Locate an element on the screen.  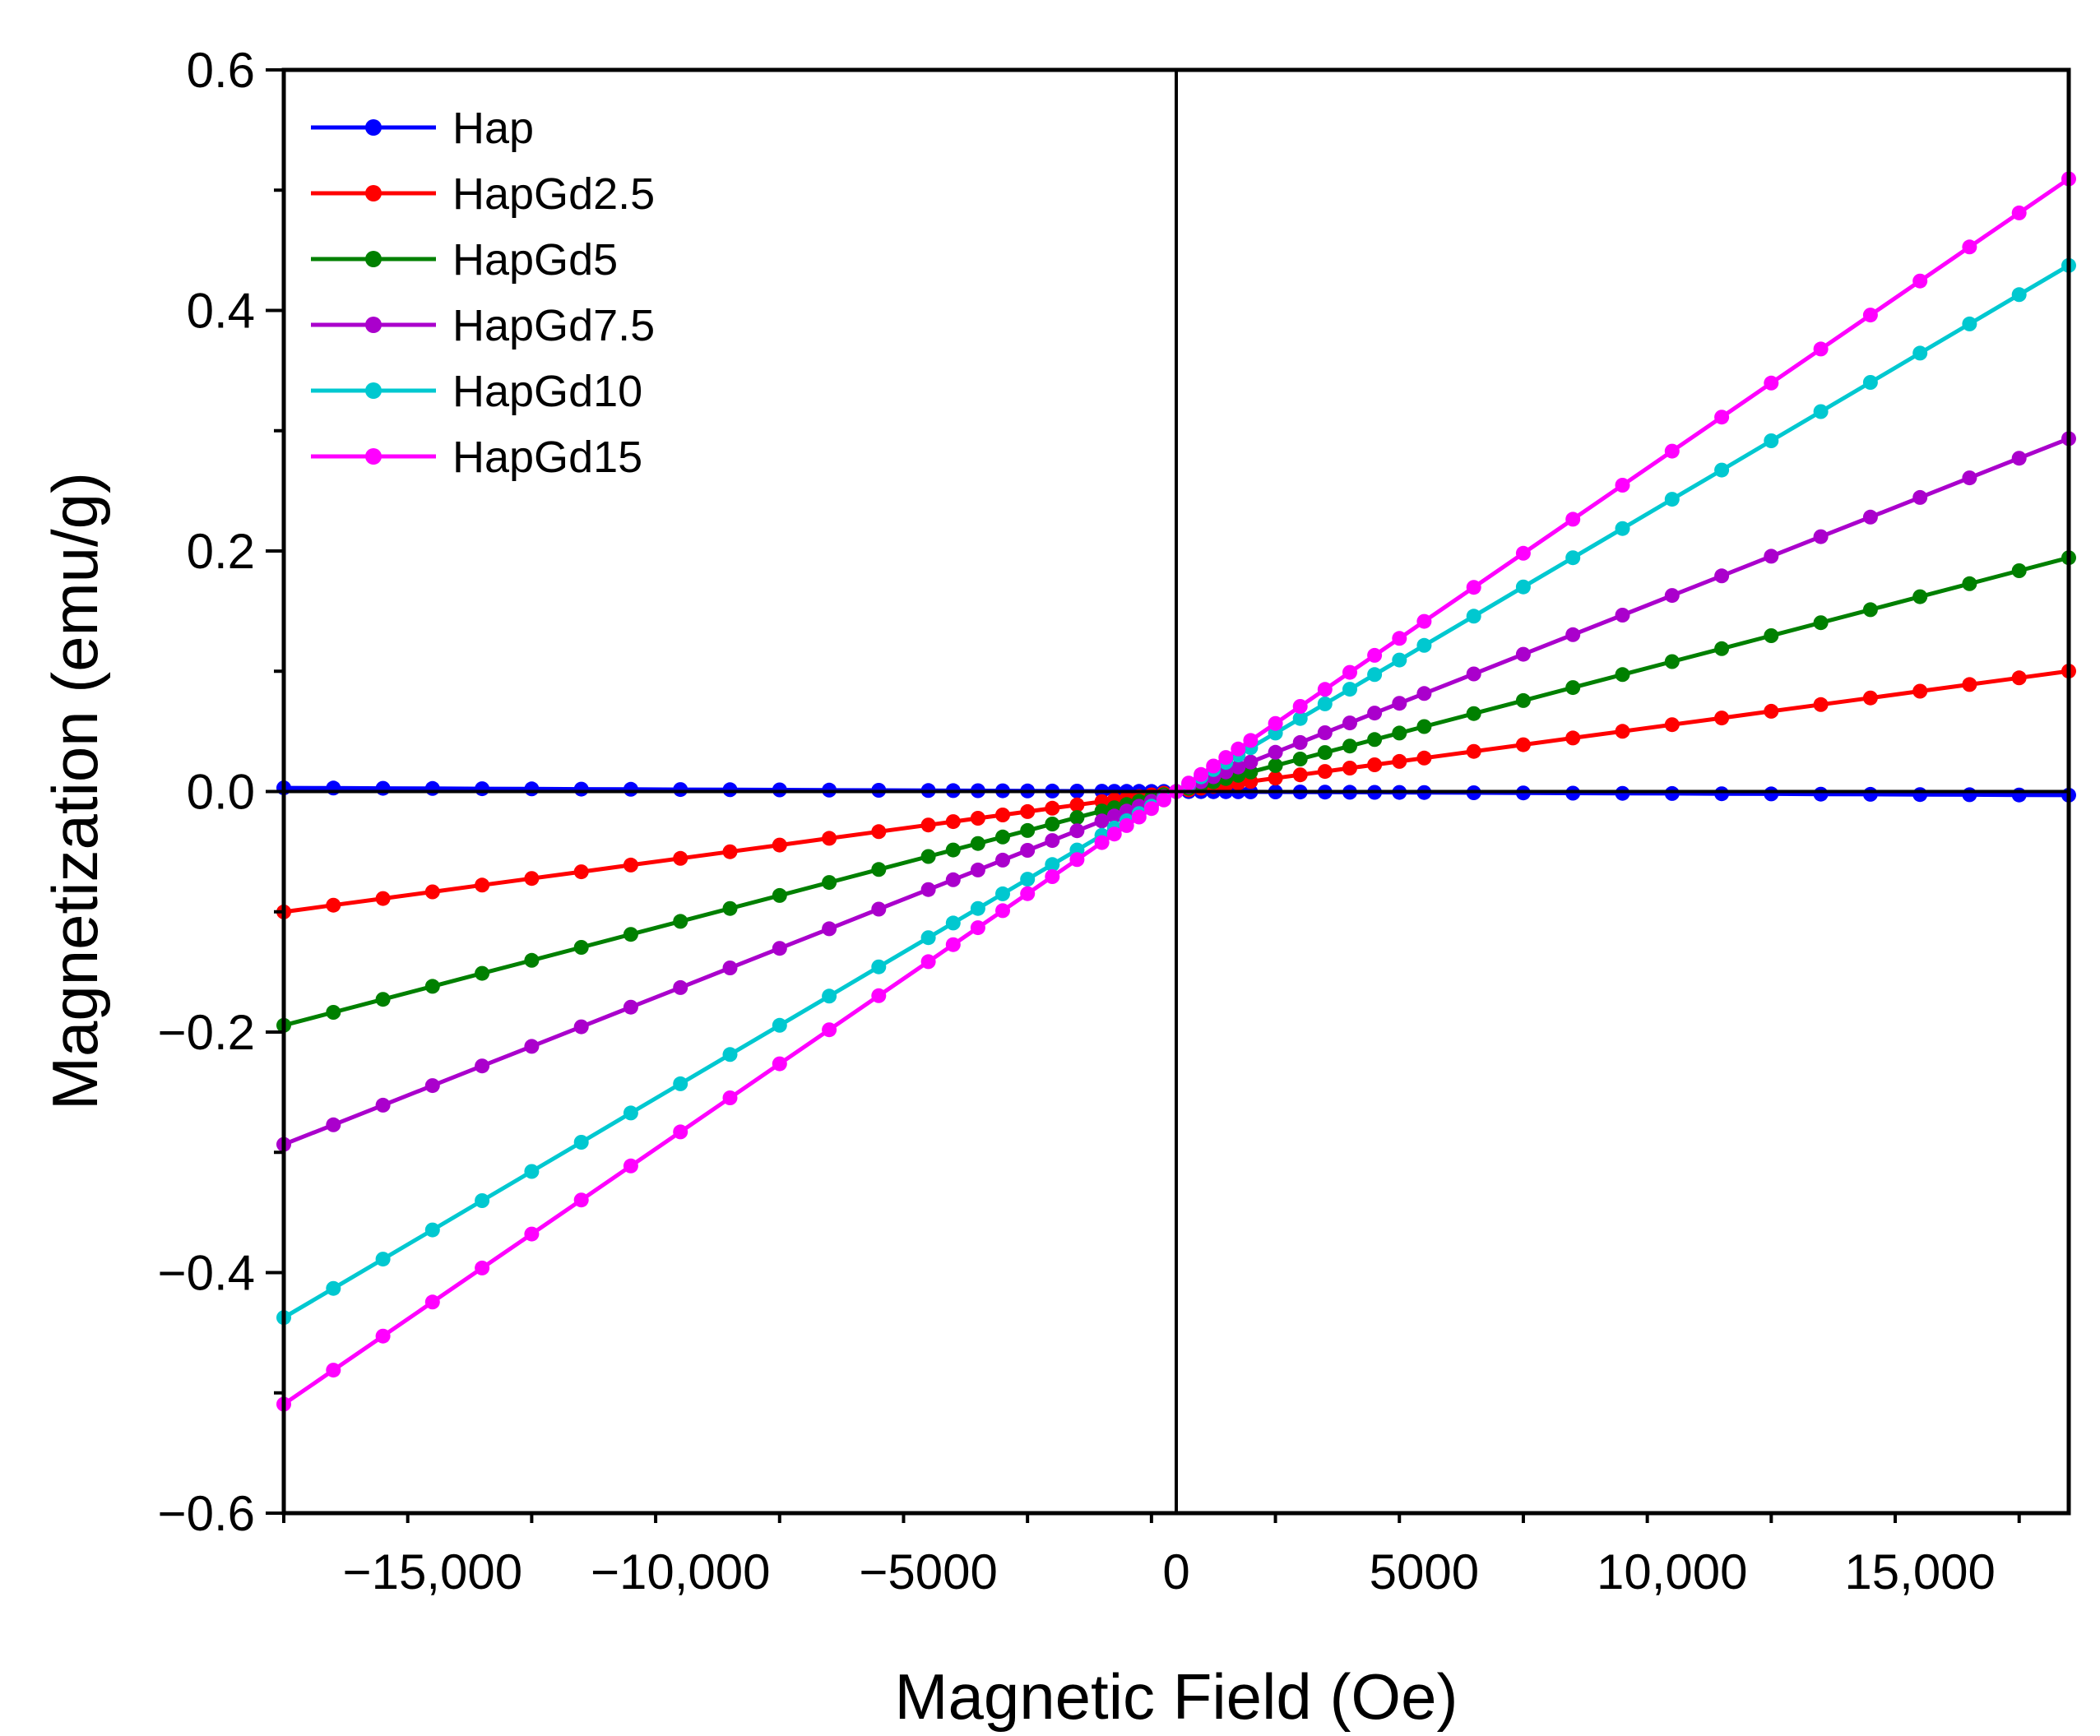
legend-label-hapgd5: HapGd5 is located at coordinates (535, 260).